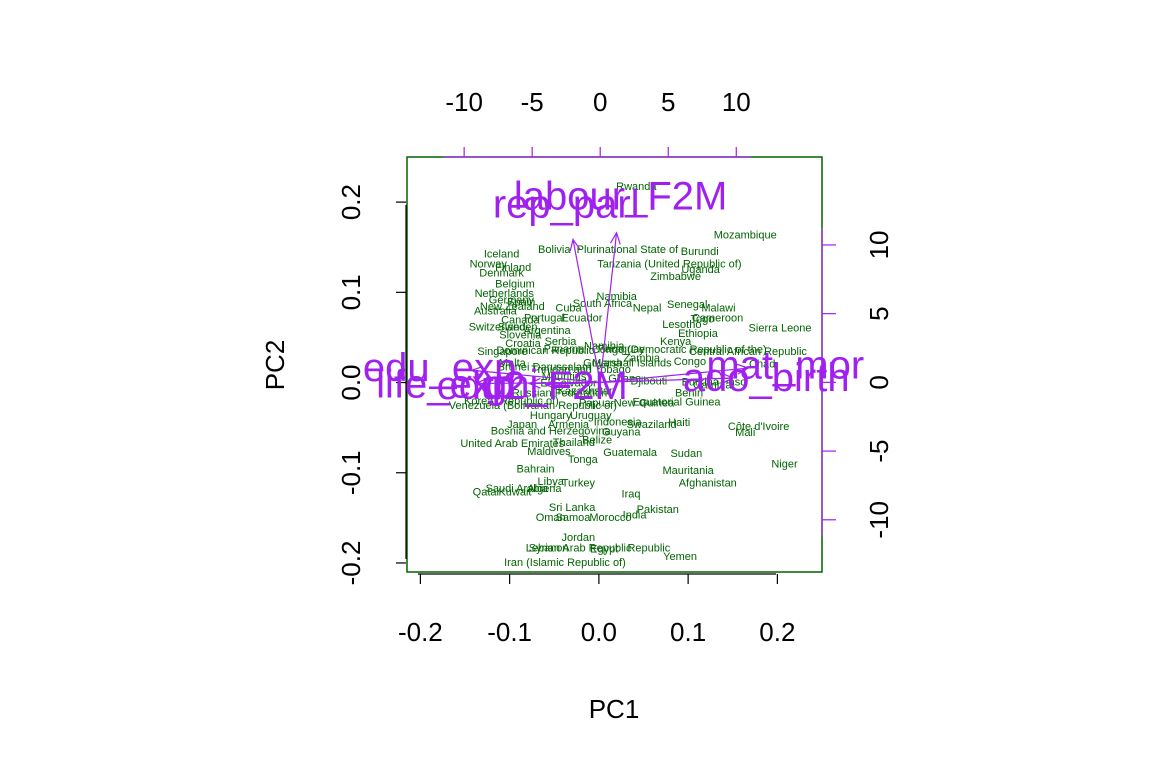 Image resolution: width=1152 pixels, height=768 pixels. What do you see at coordinates (879, 382) in the screenshot?
I see `right-tick-label: 0` at bounding box center [879, 382].